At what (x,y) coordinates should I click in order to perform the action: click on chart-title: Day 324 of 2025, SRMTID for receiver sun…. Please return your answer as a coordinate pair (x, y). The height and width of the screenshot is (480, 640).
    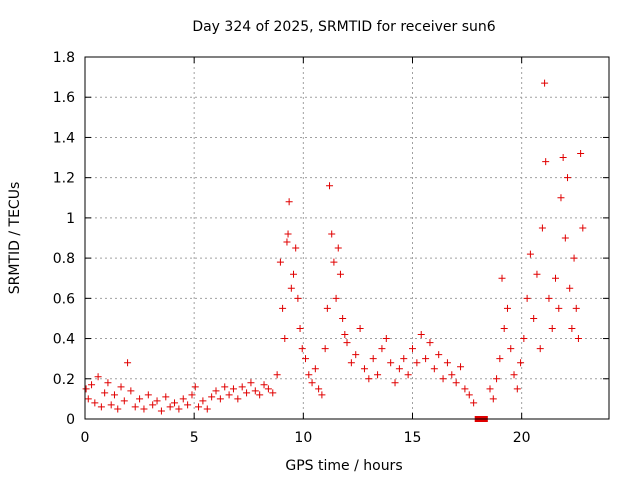
    Looking at the image, I should click on (343, 27).